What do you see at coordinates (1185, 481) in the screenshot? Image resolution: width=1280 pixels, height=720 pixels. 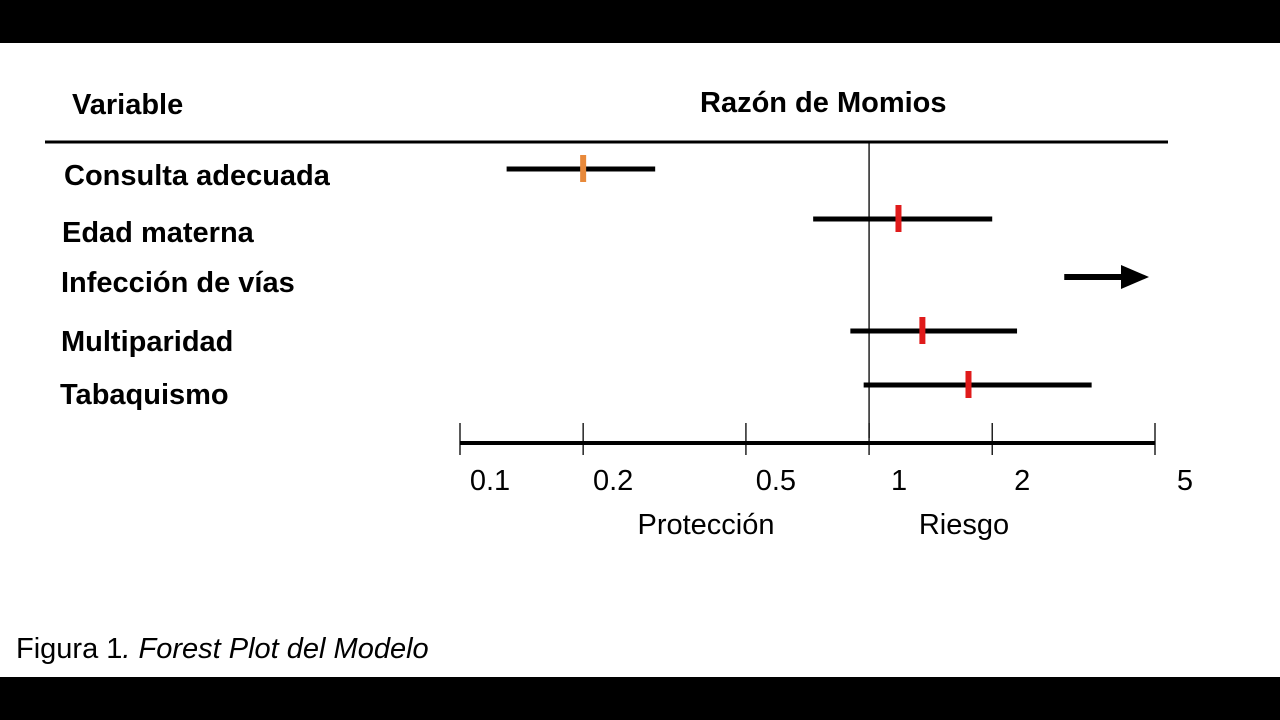 I see `x-tick-label: 5` at bounding box center [1185, 481].